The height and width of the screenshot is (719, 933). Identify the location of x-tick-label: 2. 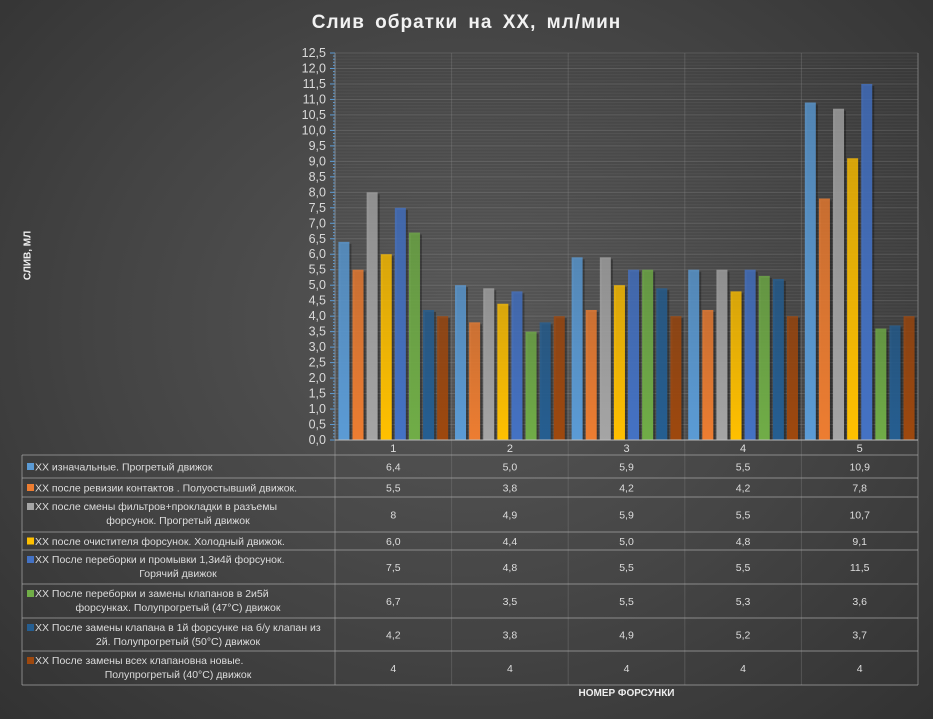
(510, 449).